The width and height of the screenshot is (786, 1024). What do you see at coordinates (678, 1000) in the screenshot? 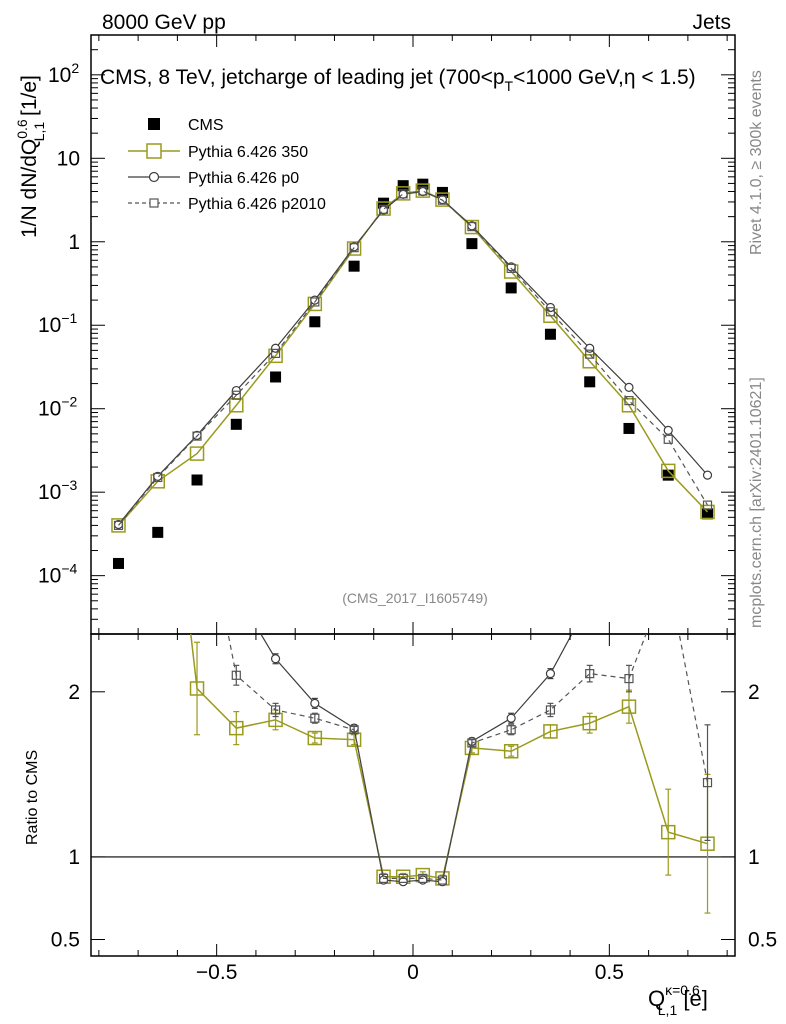
I see `x-axis-label: Qκ=0.6 L,1 [e]` at bounding box center [678, 1000].